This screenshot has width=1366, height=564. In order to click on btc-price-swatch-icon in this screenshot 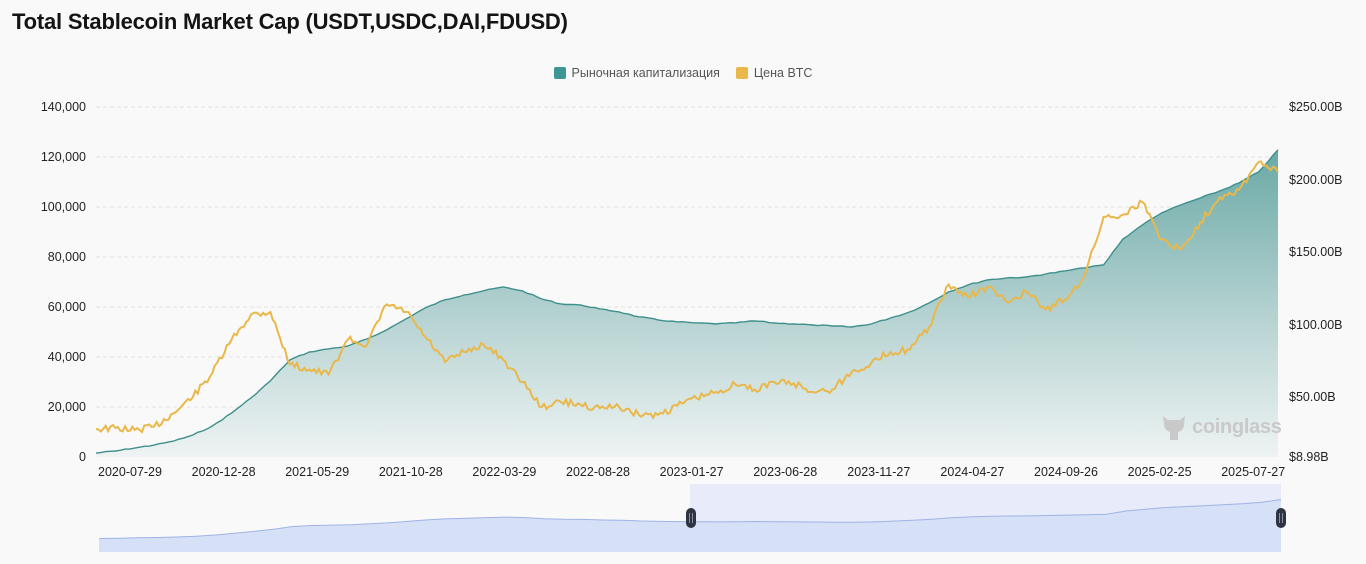, I will do `click(741, 73)`.